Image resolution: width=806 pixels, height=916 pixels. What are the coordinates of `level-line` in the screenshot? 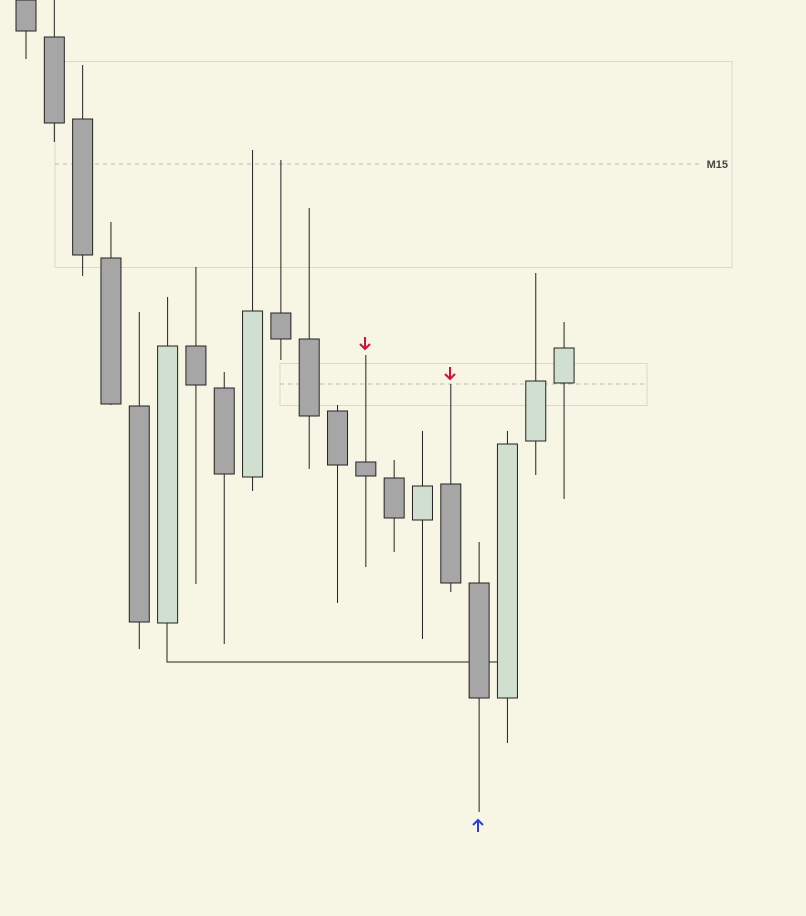 It's located at (336, 643).